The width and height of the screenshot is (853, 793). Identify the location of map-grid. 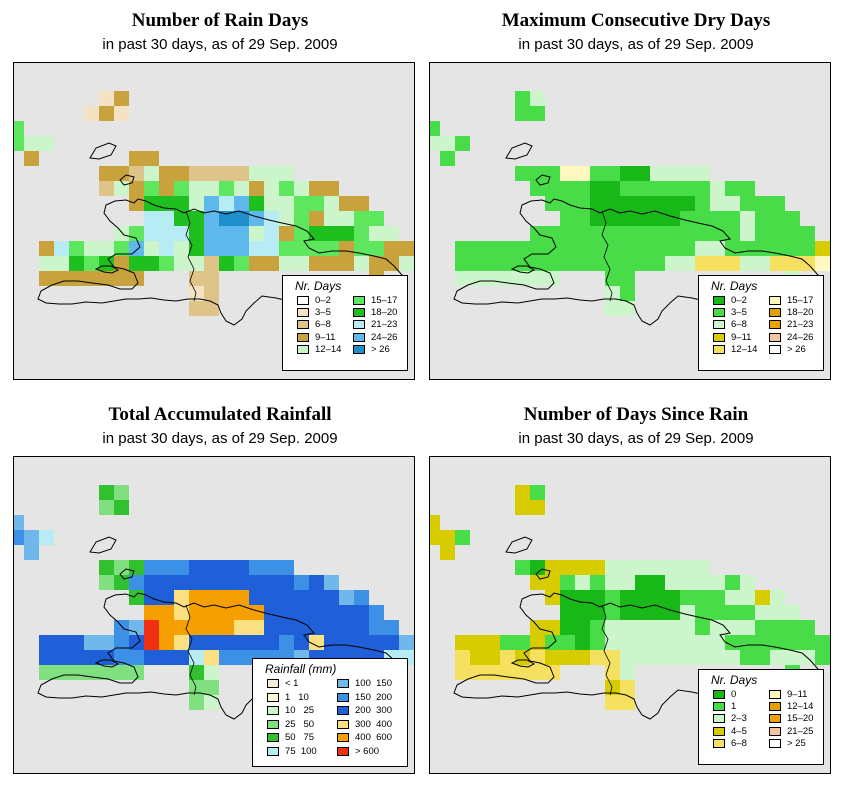
(630, 597).